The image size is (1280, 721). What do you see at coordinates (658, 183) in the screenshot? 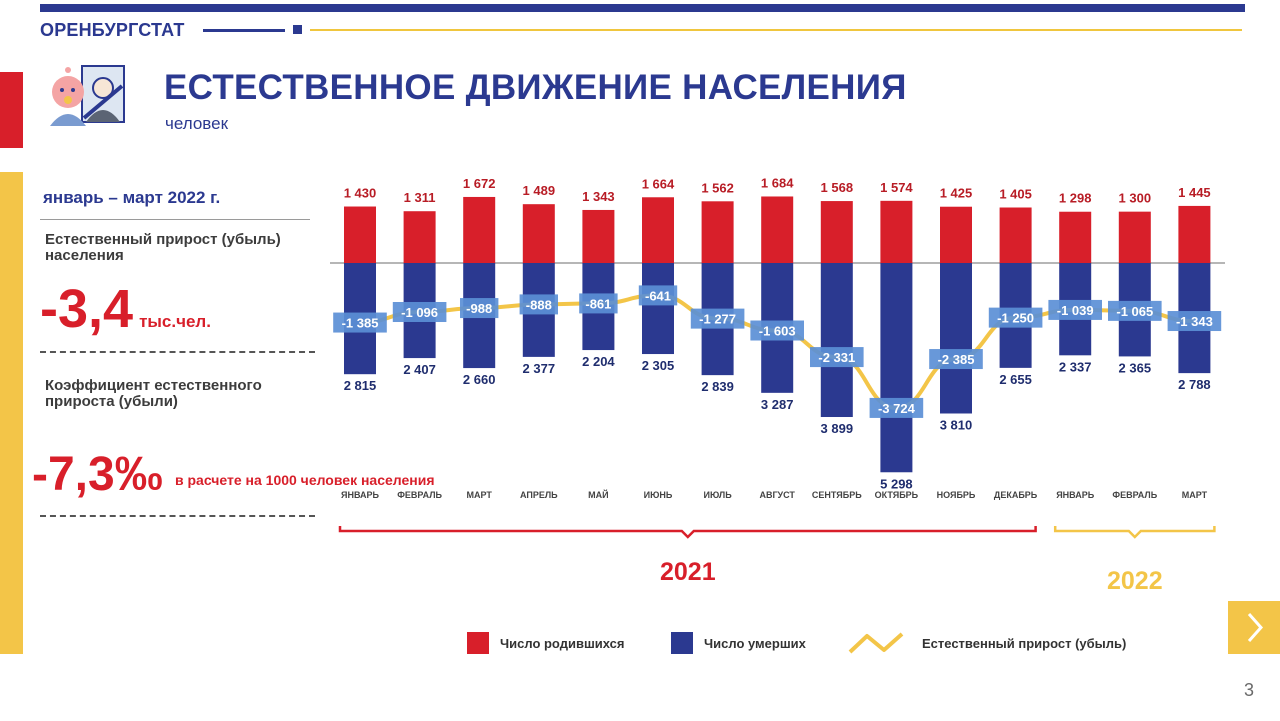
I see `births-data-label: 1 664` at bounding box center [658, 183].